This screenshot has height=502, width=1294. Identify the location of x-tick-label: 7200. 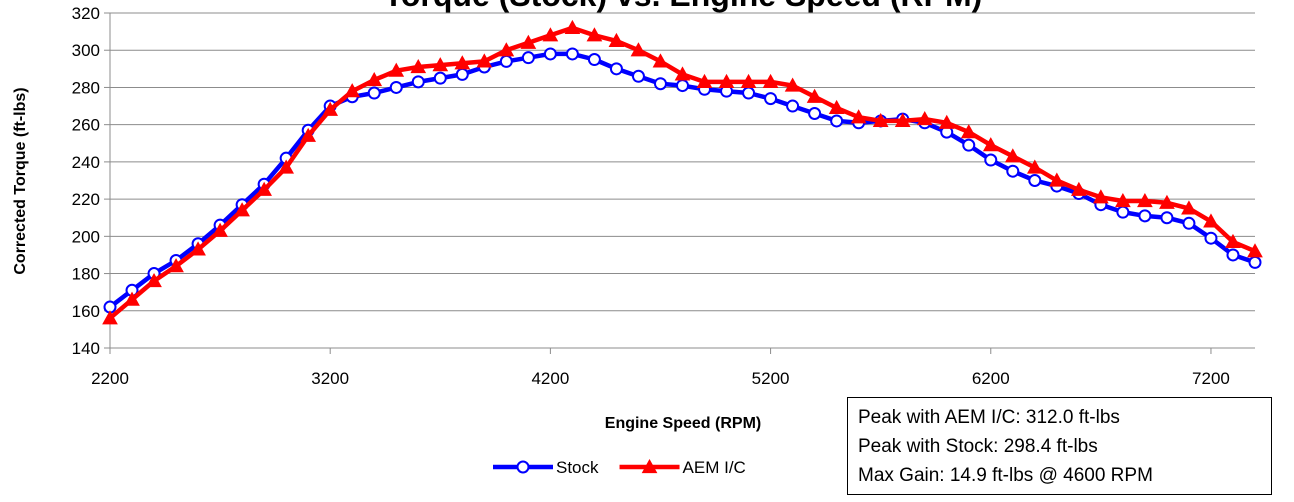
(1211, 378).